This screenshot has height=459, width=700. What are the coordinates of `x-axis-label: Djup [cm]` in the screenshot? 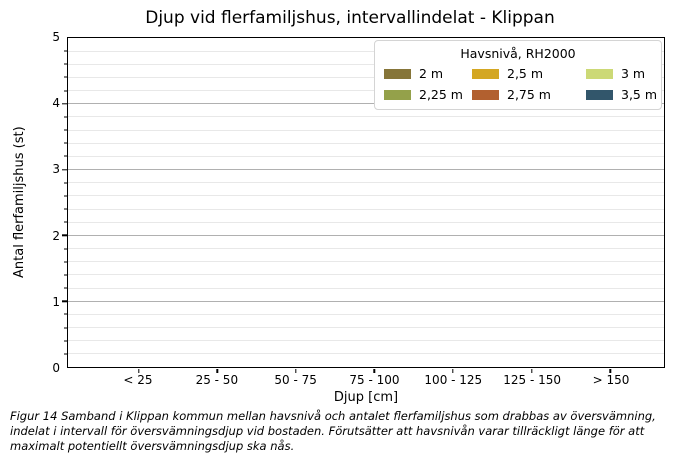 It's located at (366, 397).